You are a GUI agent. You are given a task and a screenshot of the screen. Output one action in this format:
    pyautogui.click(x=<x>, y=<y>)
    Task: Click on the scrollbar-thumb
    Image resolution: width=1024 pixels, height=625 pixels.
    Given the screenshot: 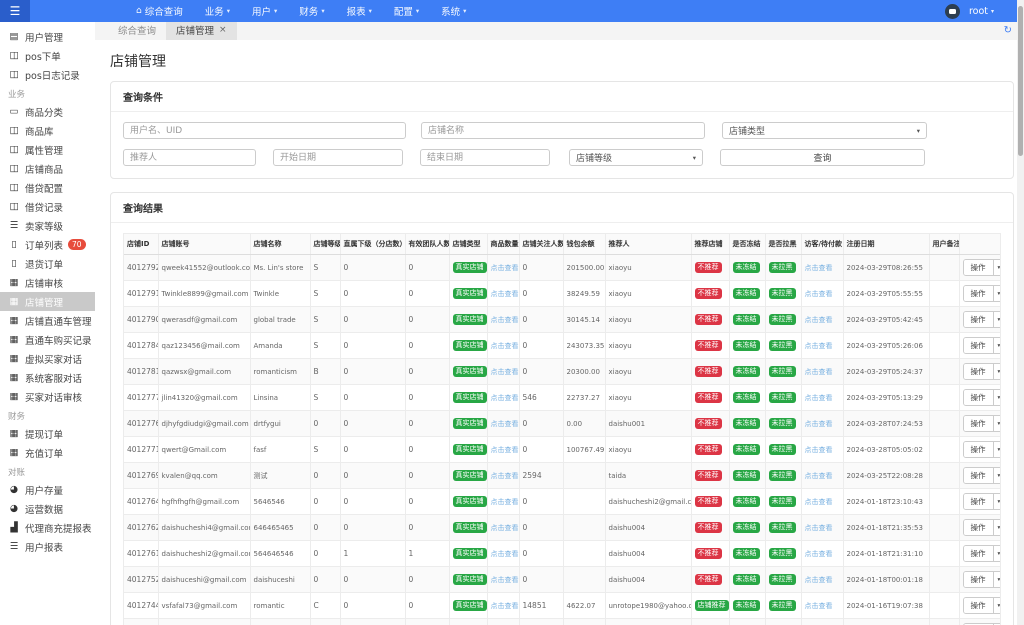 What is the action you would take?
    pyautogui.click(x=1020, y=81)
    